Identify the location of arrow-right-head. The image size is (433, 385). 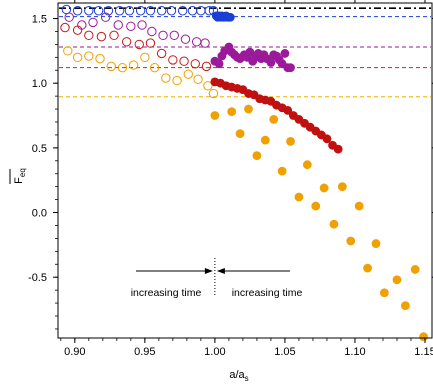
(208, 271).